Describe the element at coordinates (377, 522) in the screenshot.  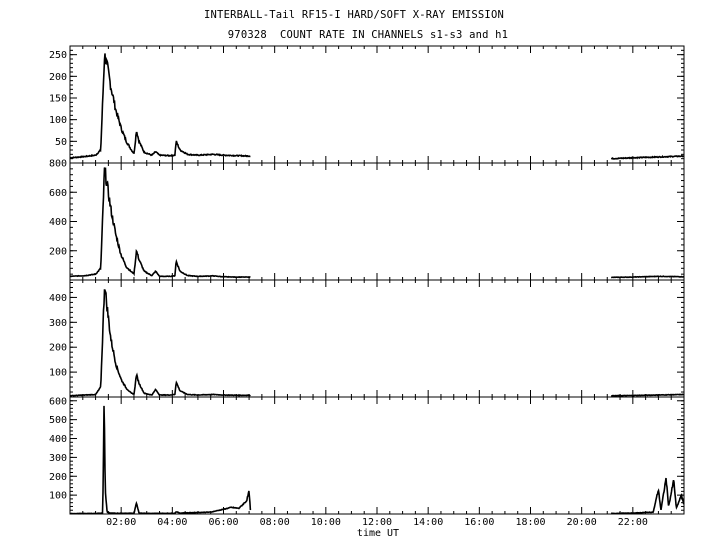
I see `x-tick-label: 12:00` at that location.